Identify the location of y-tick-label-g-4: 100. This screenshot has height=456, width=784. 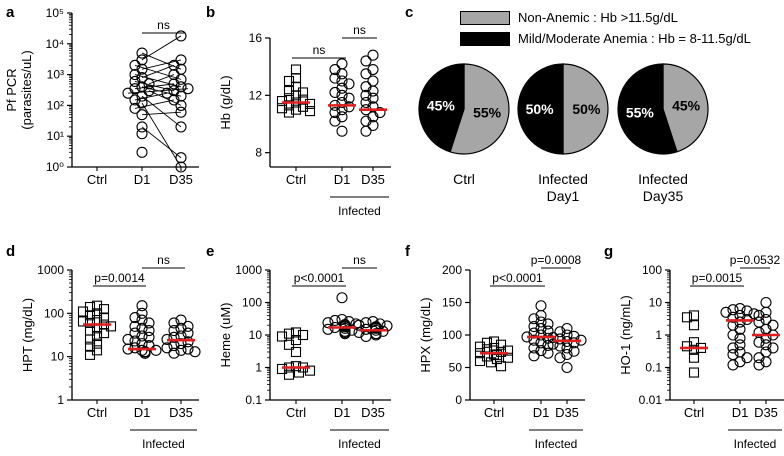
(652, 270).